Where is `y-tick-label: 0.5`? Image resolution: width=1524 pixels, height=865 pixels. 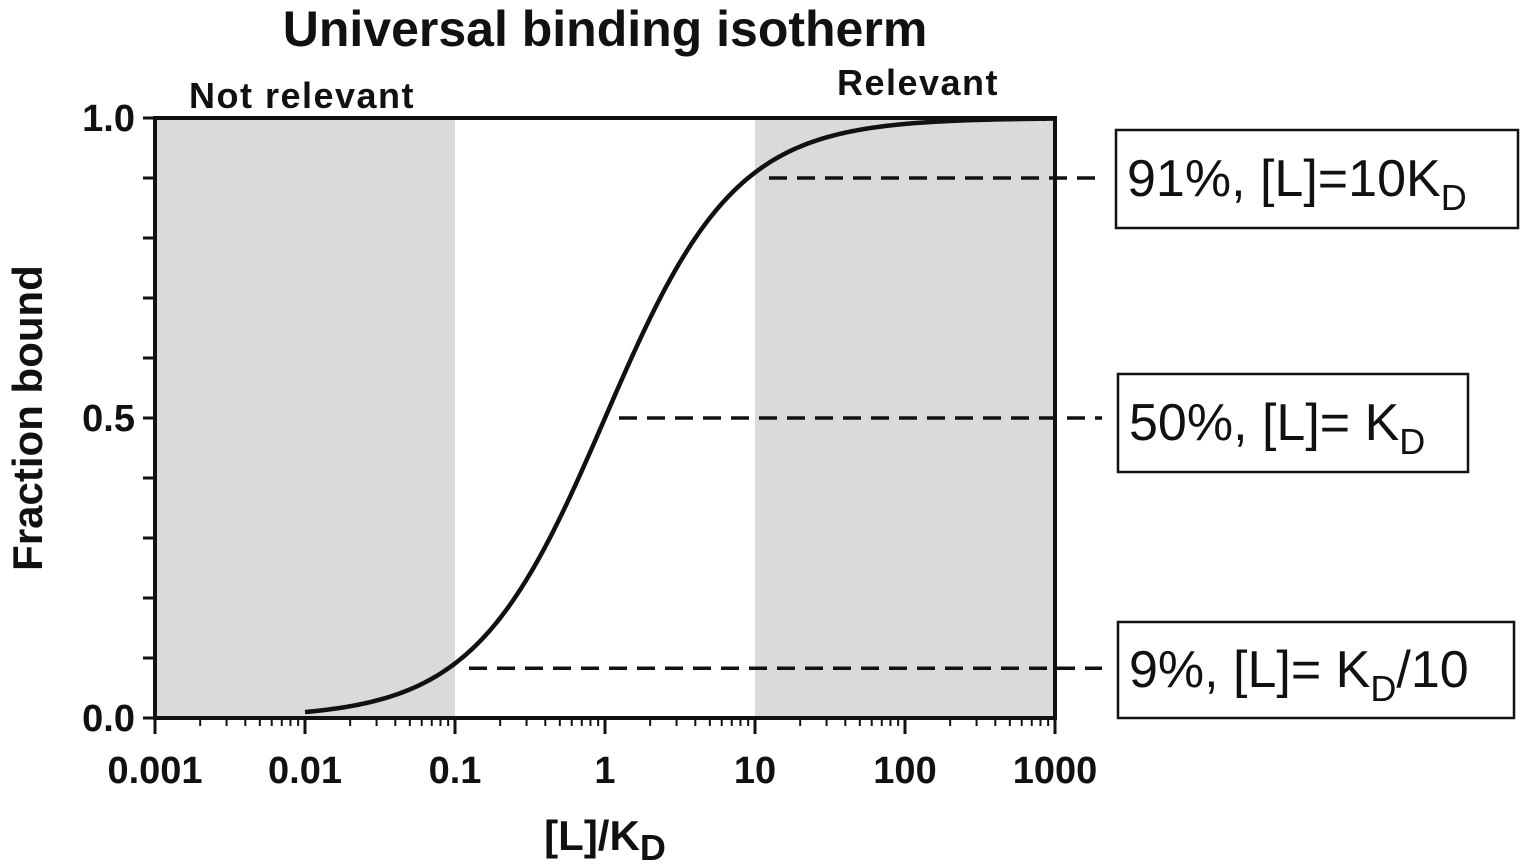
y-tick-label: 0.5 is located at coordinates (108, 419).